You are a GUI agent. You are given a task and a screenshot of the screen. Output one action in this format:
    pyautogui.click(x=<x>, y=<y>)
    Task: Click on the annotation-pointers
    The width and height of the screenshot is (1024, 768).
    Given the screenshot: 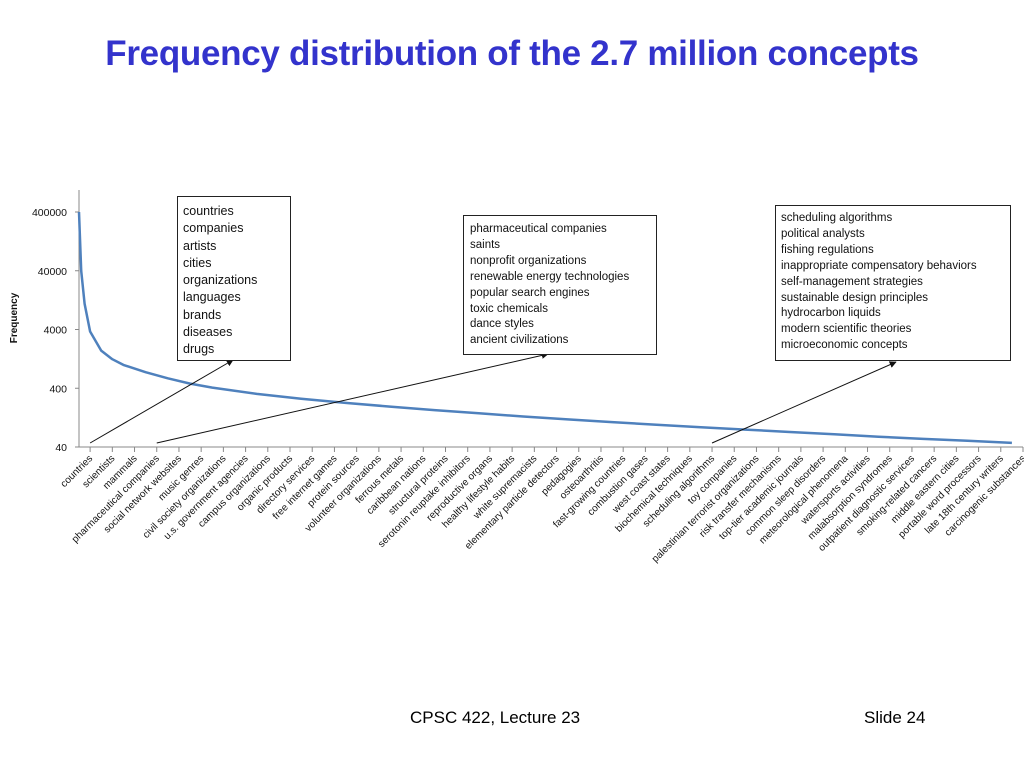 What is the action you would take?
    pyautogui.click(x=493, y=397)
    